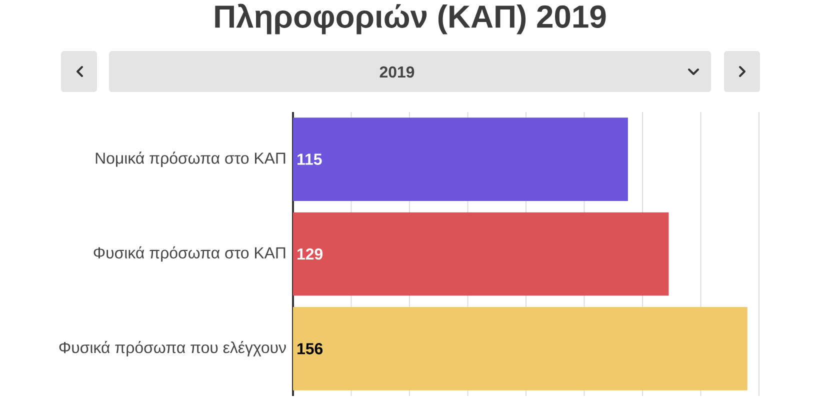 This screenshot has height=400, width=820. Describe the element at coordinates (191, 159) in the screenshot. I see `y-tick-label: Νομικά πρόσωπα στο ΚΑΠ` at that location.